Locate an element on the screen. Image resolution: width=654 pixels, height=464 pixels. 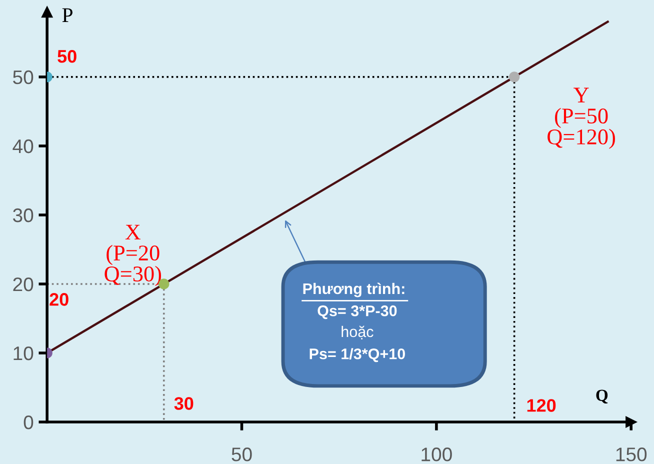
y-axis-title: P is located at coordinates (67, 15).